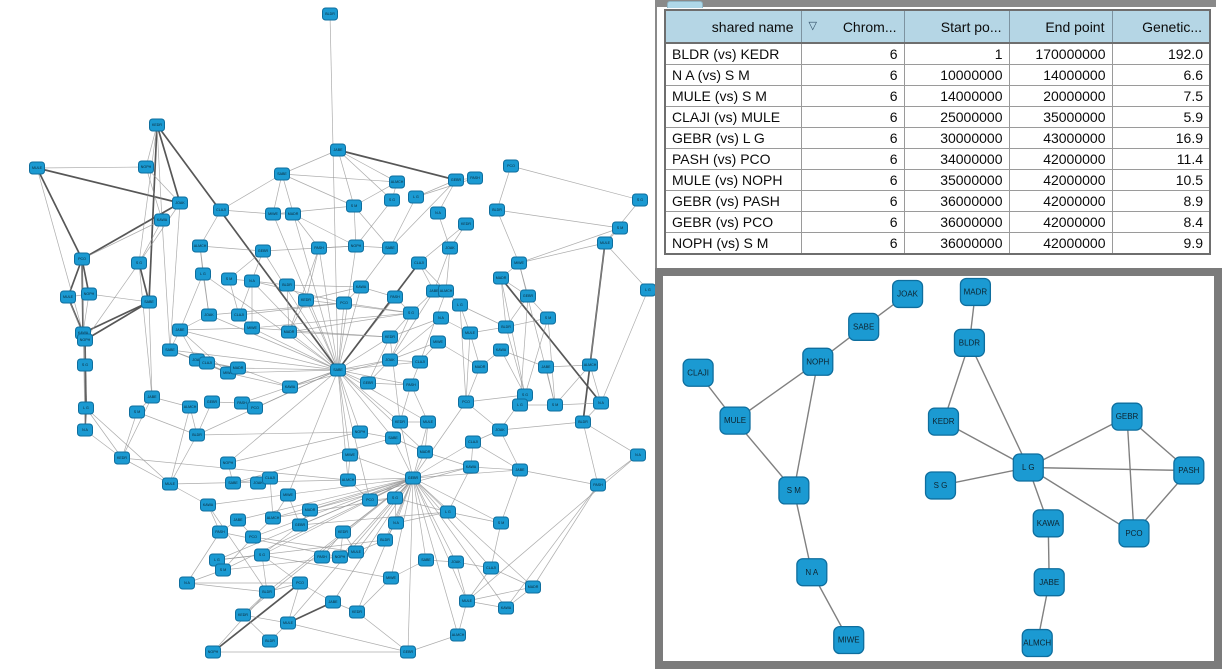 The height and width of the screenshot is (669, 1222). Describe the element at coordinates (426, 560) in the screenshot. I see `network-node: SABE` at that location.